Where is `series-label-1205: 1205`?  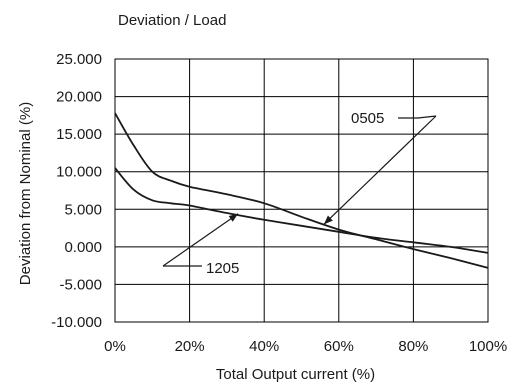
series-label-1205: 1205 is located at coordinates (222, 268).